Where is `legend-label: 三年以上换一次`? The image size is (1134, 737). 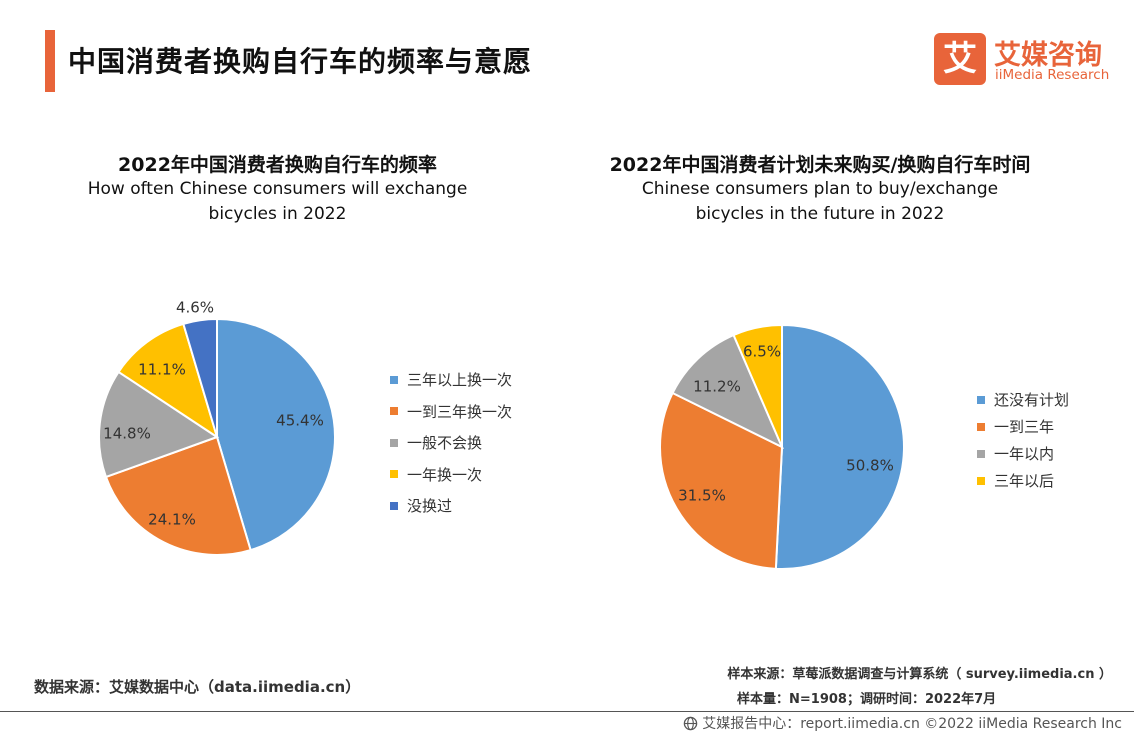 legend-label: 三年以上换一次 is located at coordinates (460, 380).